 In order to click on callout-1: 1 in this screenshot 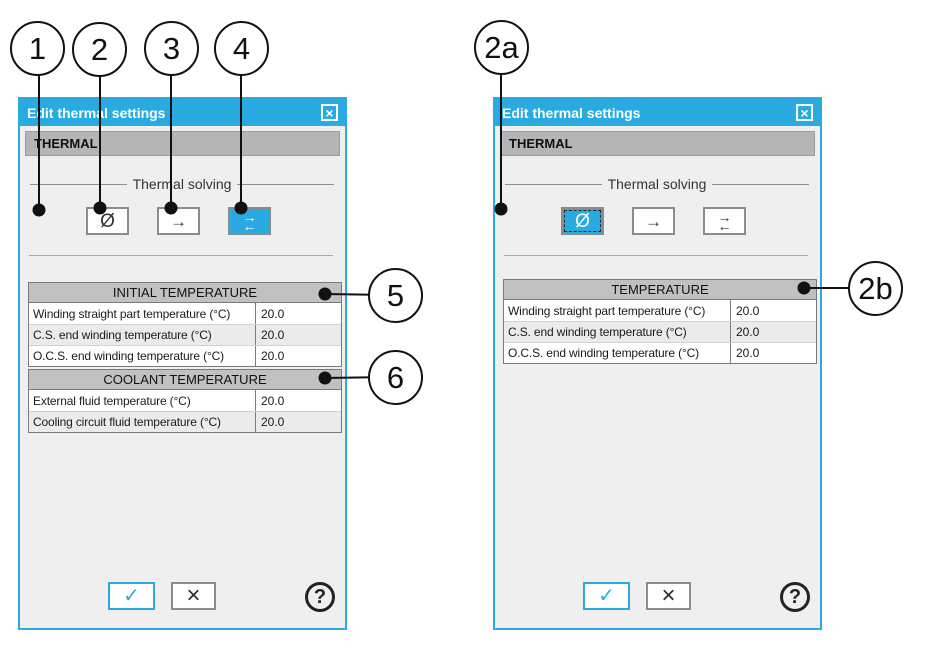, I will do `click(37, 48)`.